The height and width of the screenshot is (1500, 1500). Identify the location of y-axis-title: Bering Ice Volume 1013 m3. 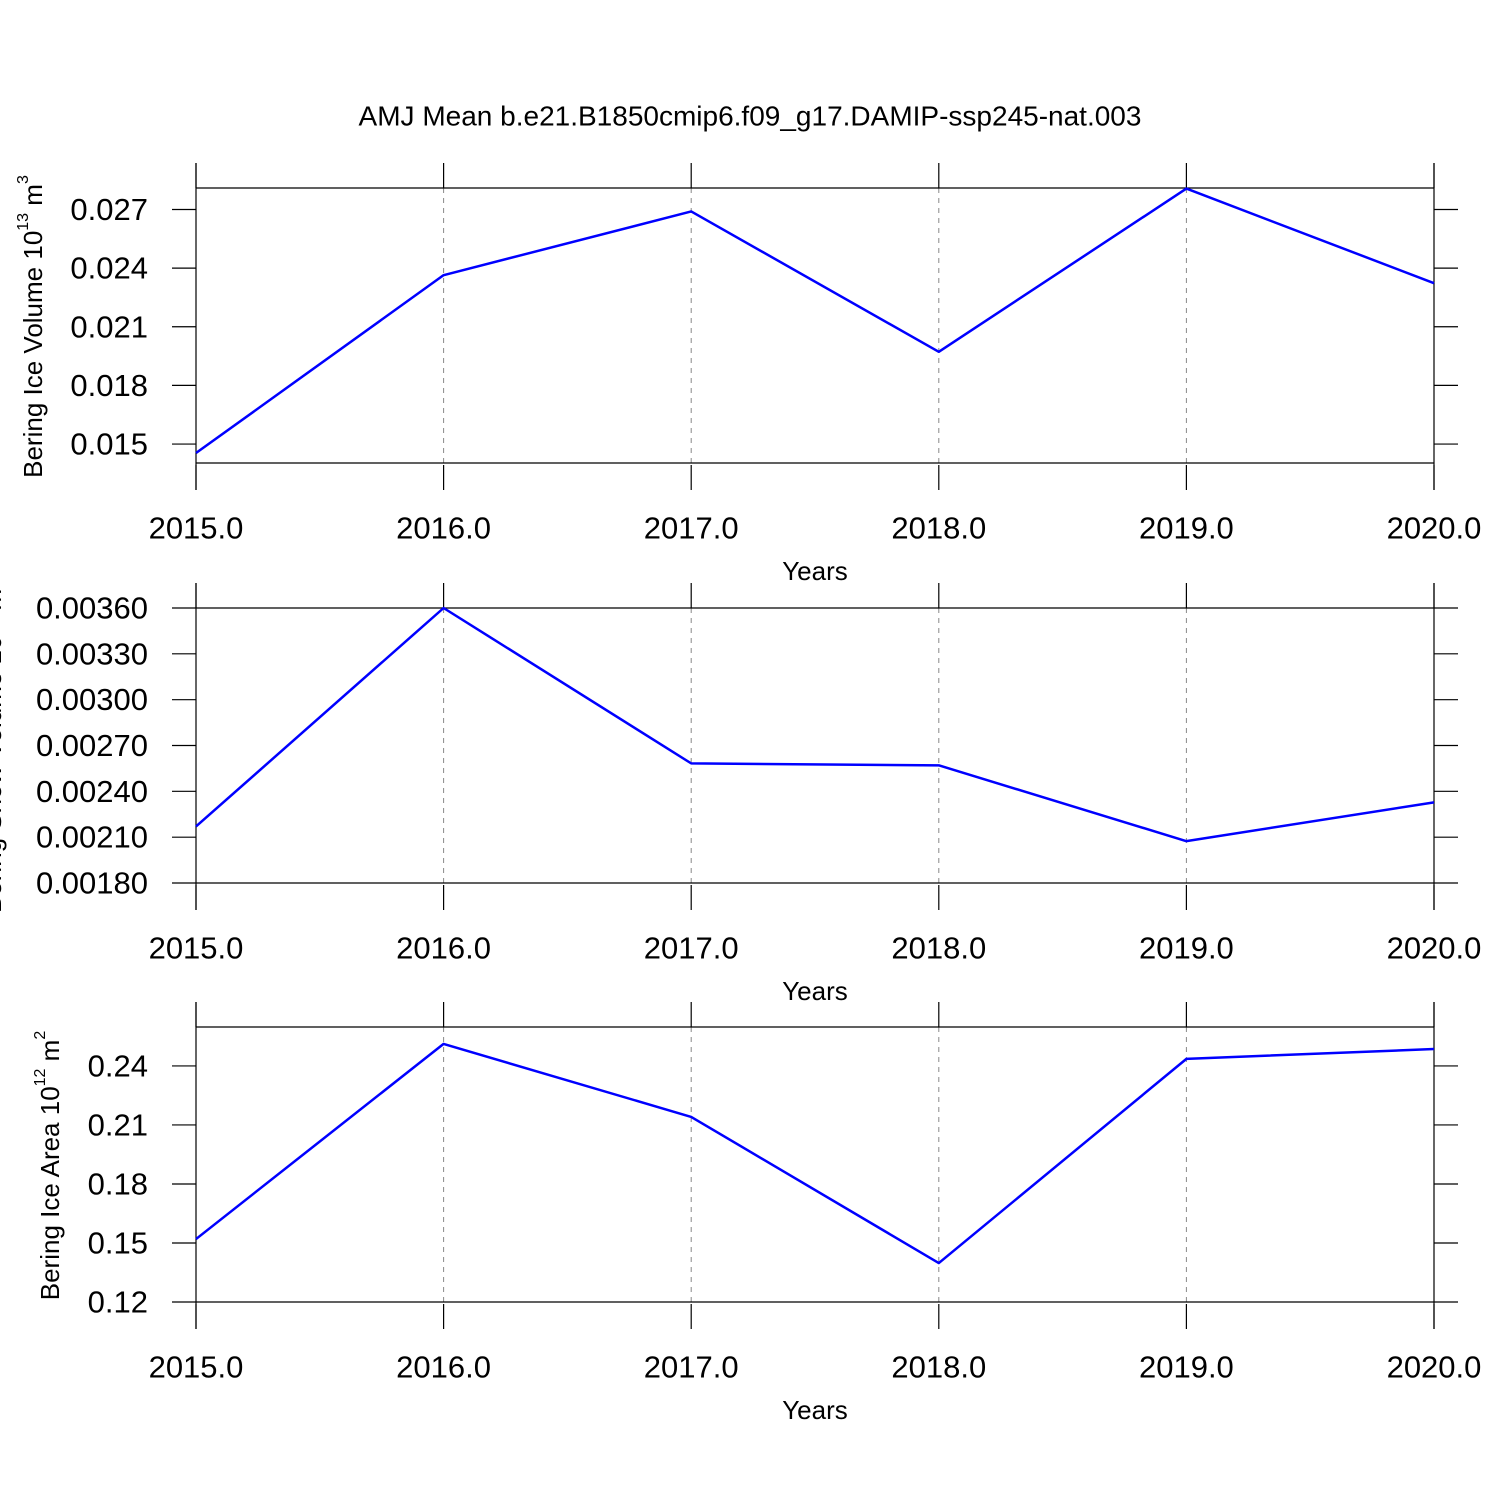
(32, 326).